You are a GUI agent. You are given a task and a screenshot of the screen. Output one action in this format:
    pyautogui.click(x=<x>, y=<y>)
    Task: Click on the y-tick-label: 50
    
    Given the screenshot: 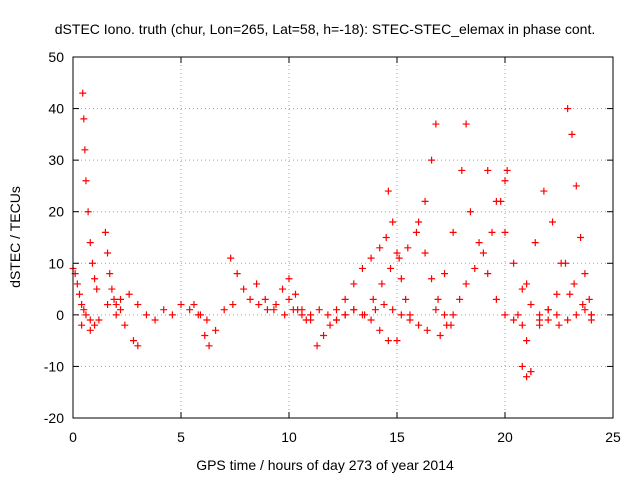 What is the action you would take?
    pyautogui.click(x=56, y=57)
    